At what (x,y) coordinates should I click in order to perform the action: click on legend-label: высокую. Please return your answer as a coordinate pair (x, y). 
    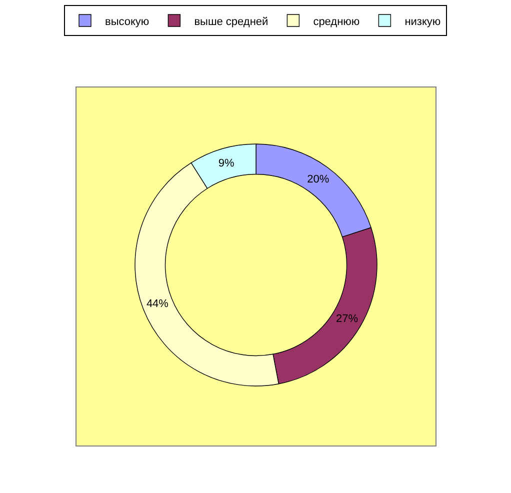
    Looking at the image, I should click on (127, 22).